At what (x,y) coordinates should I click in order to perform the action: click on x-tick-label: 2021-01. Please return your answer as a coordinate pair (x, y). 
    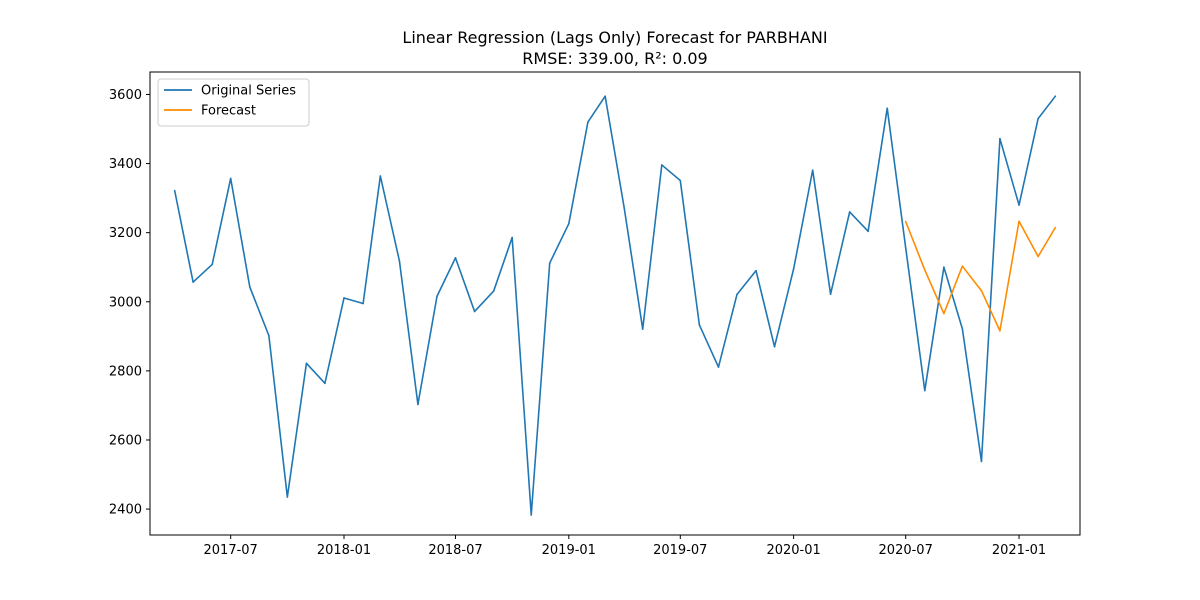
    Looking at the image, I should click on (1019, 550).